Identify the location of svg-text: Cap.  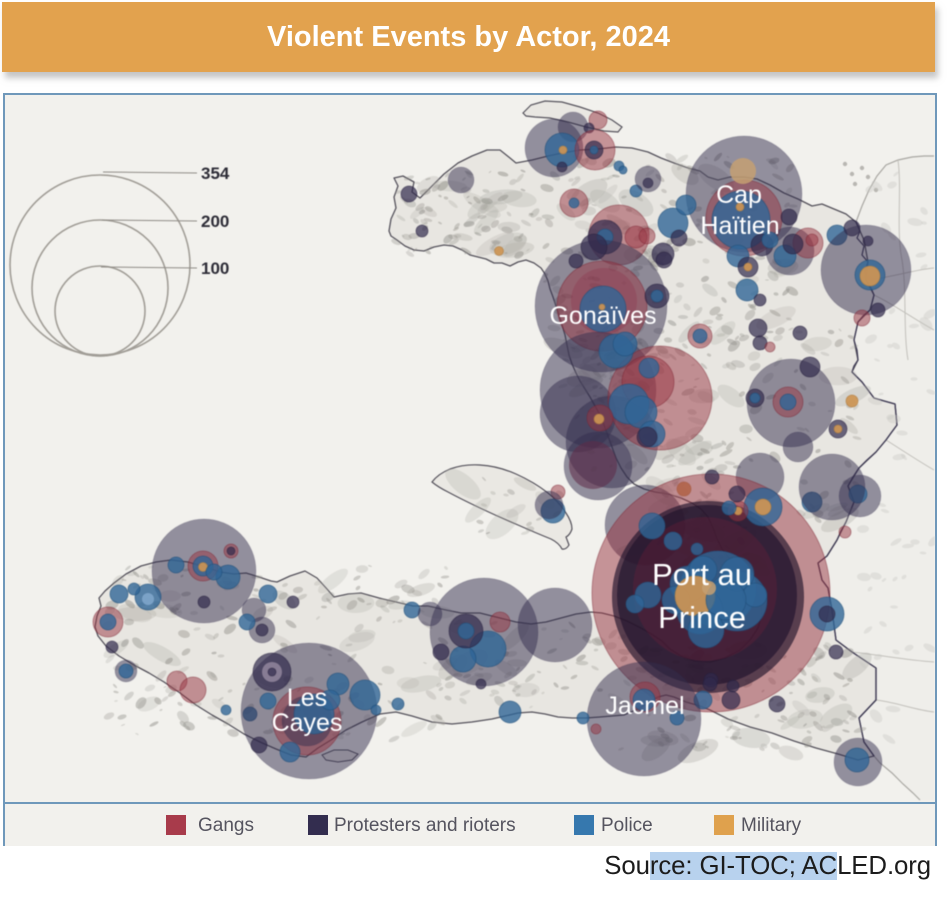
(739, 195).